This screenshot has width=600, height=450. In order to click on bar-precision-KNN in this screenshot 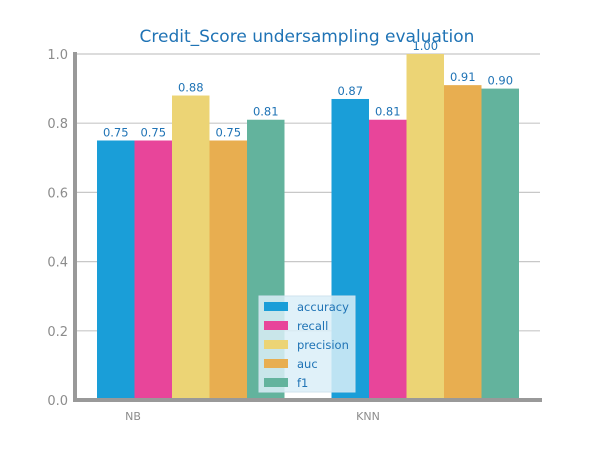, I will do `click(425, 227)`.